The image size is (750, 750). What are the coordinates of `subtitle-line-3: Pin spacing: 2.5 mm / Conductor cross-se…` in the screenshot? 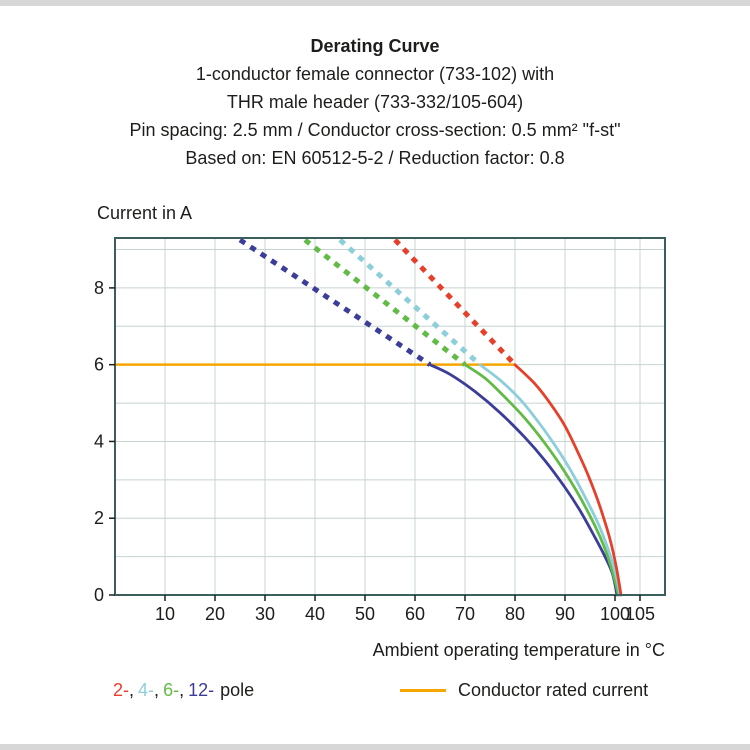 It's located at (375, 130).